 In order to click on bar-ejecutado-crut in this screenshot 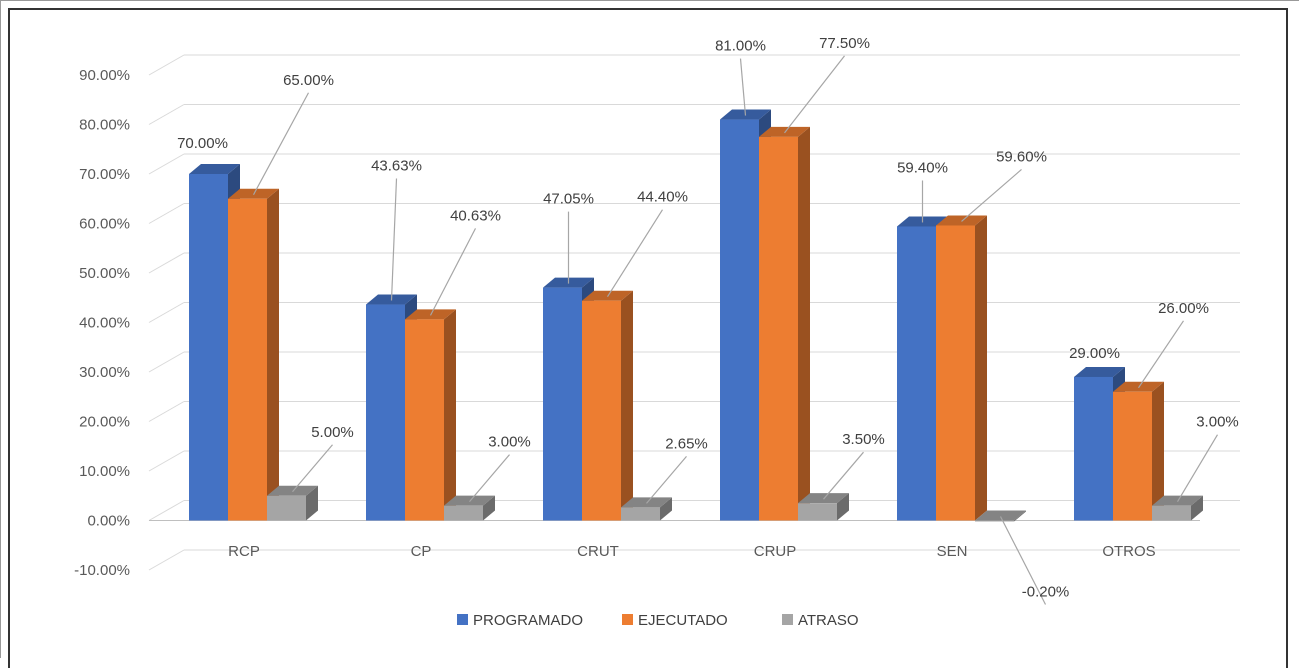, I will do `click(607, 405)`.